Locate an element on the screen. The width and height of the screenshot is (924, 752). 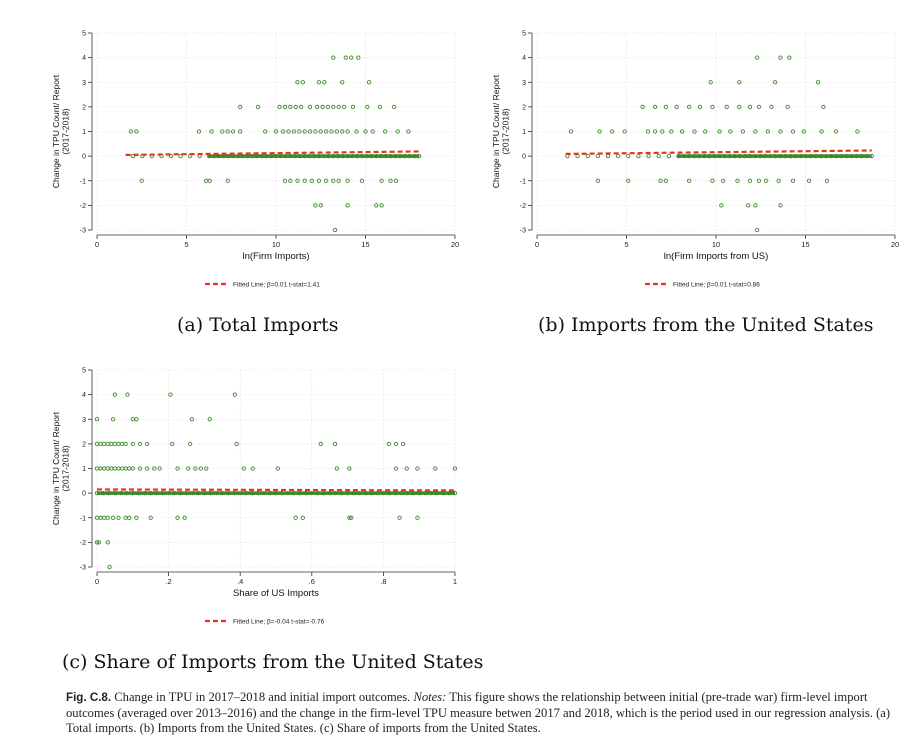
y-tick-label: 1 is located at coordinates (84, 132).